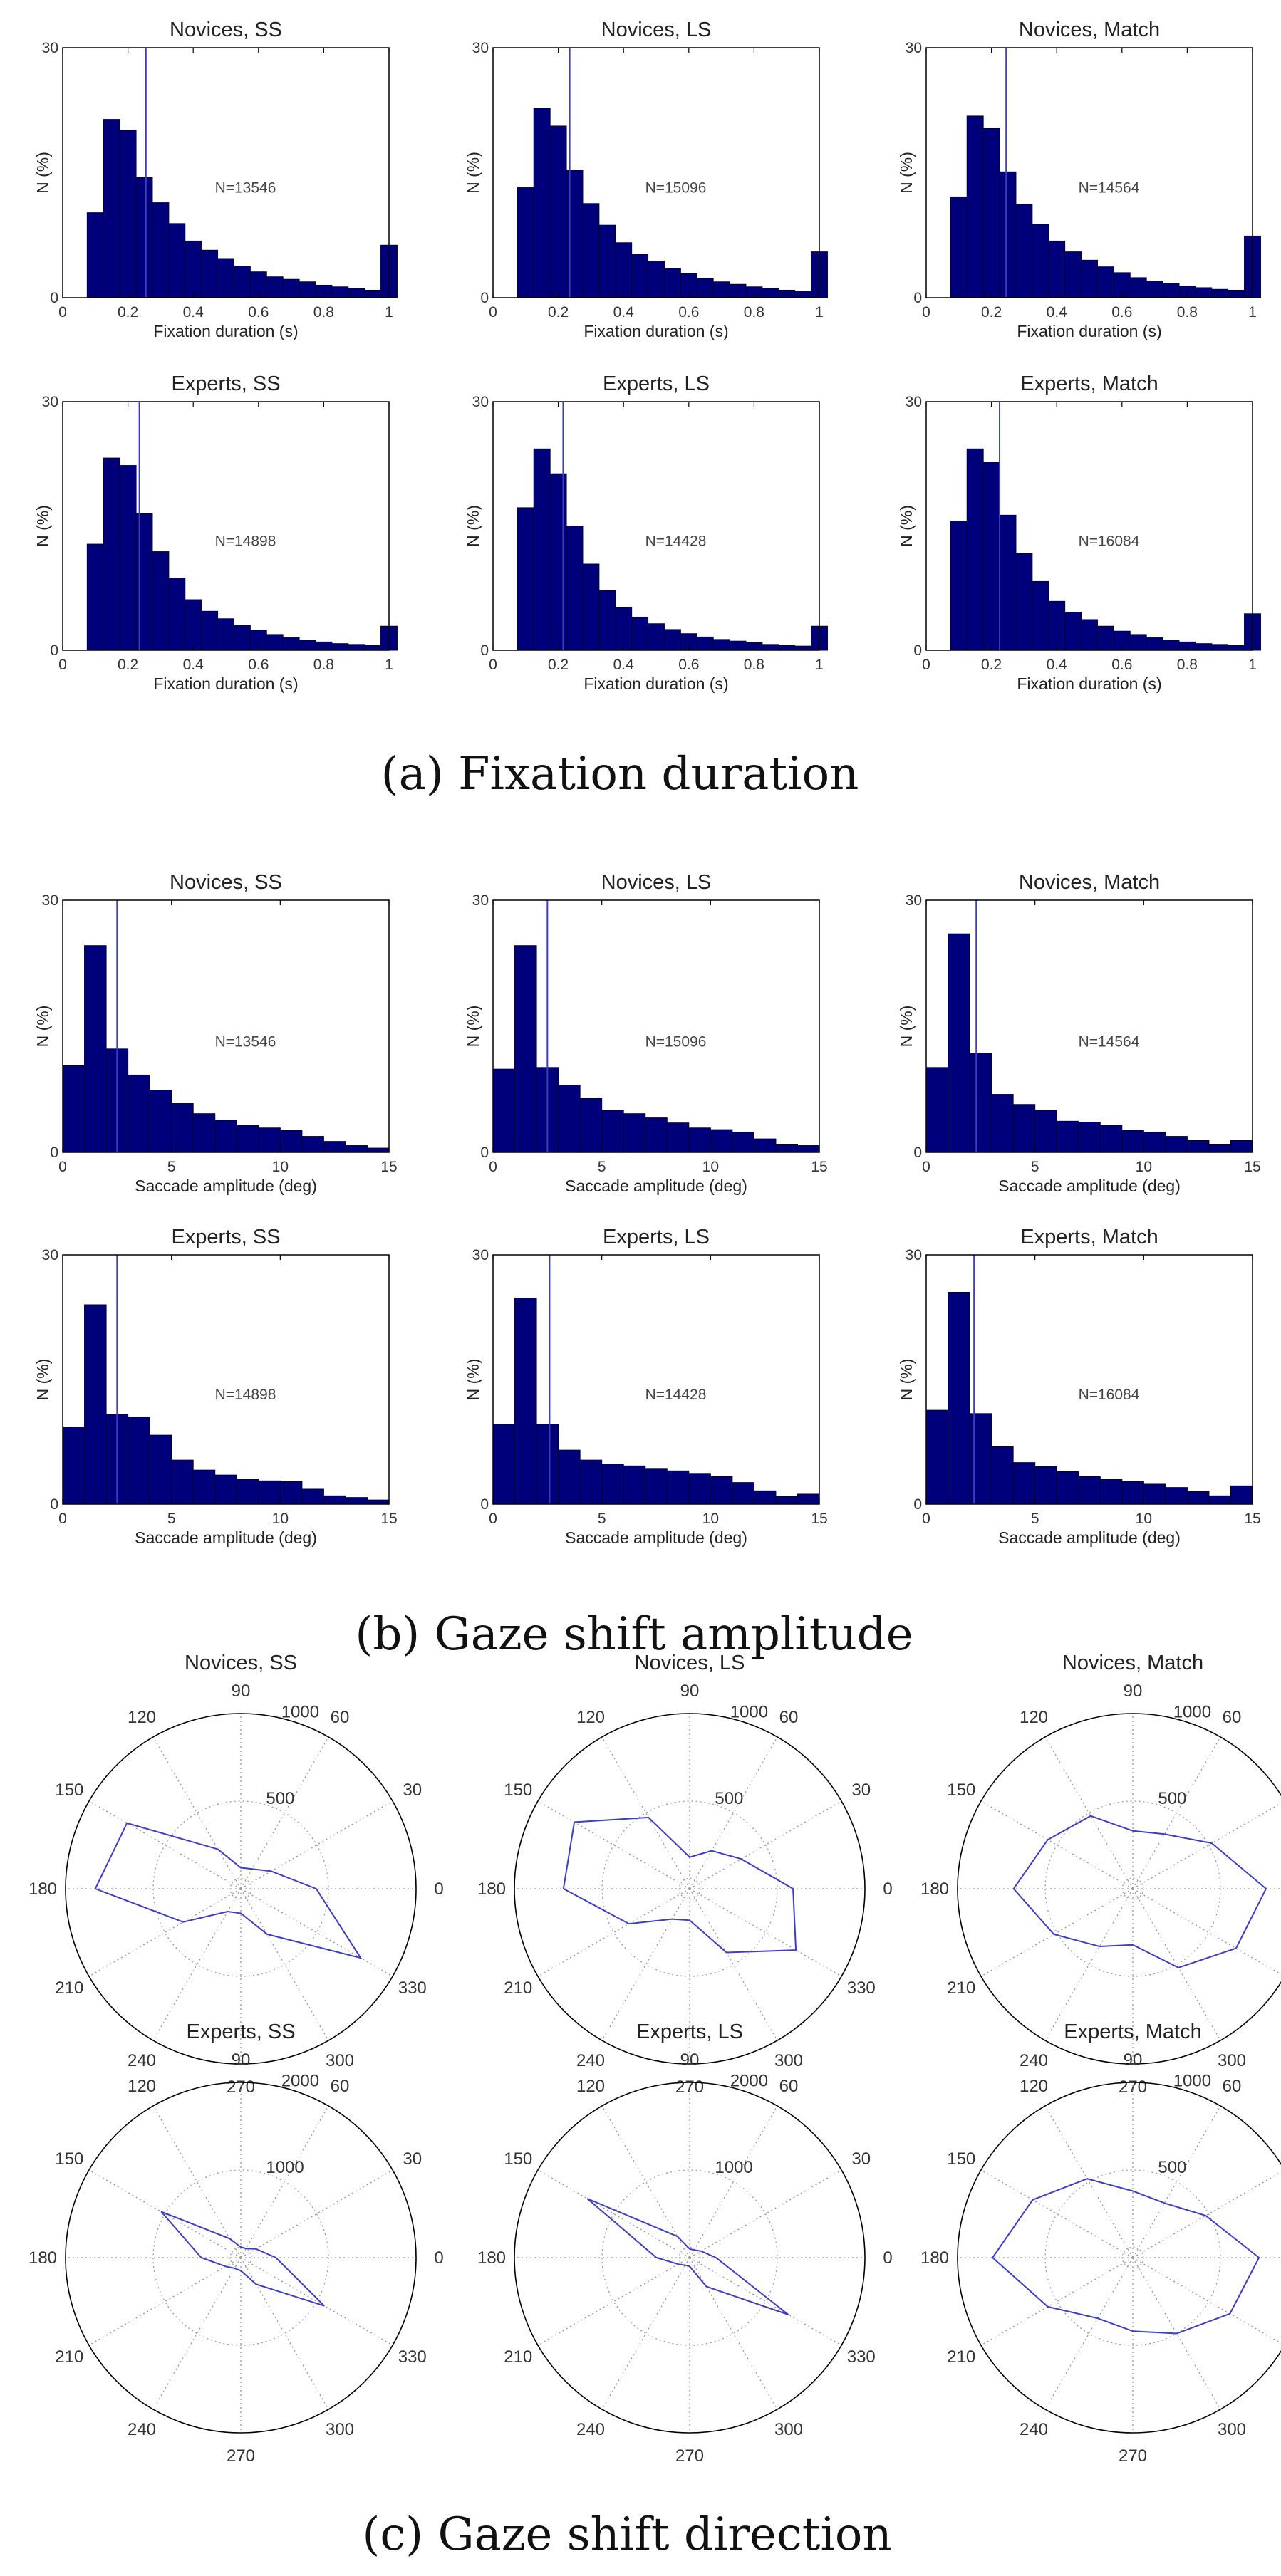 The height and width of the screenshot is (2576, 1281). Describe the element at coordinates (656, 1237) in the screenshot. I see `panel-title: Experts, LS` at that location.